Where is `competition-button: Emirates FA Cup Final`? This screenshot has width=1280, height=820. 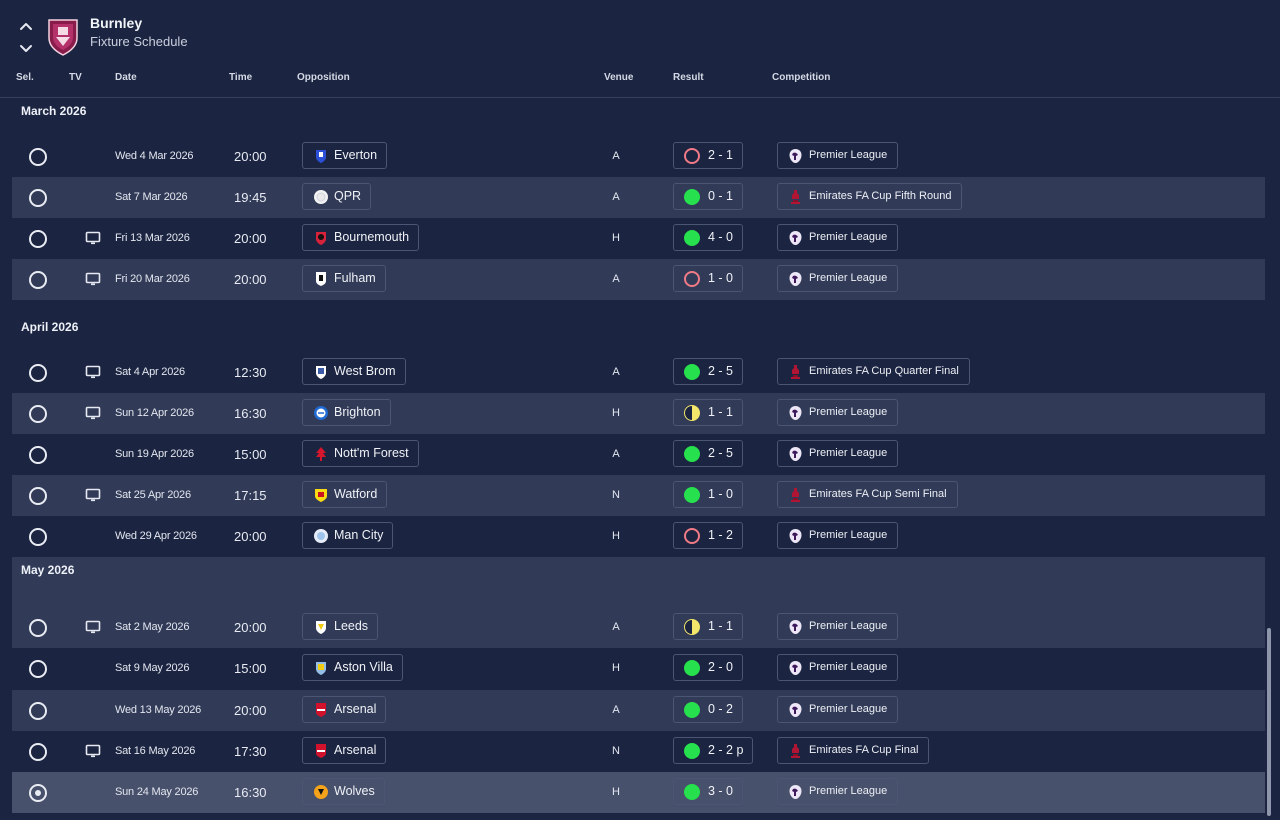 competition-button: Emirates FA Cup Final is located at coordinates (853, 750).